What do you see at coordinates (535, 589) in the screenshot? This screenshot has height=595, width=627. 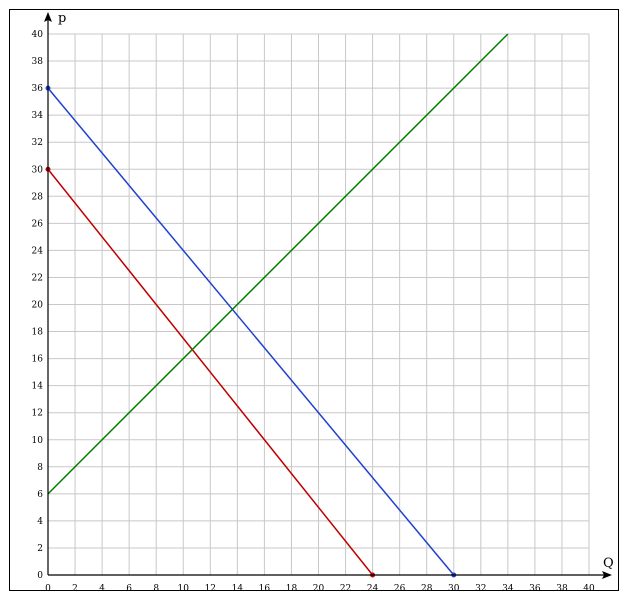 I see `x-tick-label: 36` at bounding box center [535, 589].